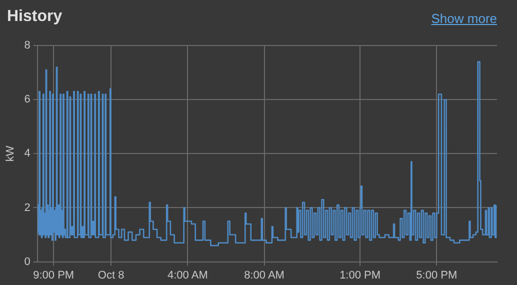 Image resolution: width=517 pixels, height=285 pixels. I want to click on x-tick-label: 5:00 PM, so click(437, 275).